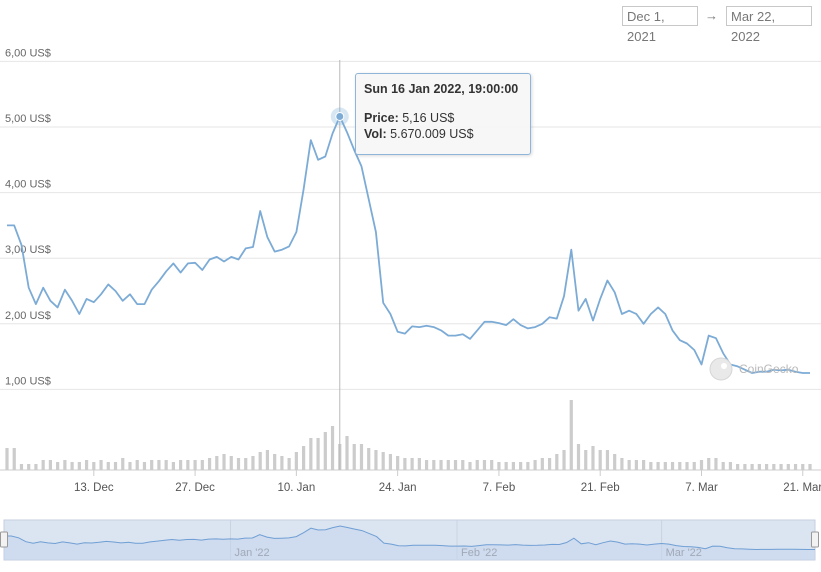 Image resolution: width=821 pixels, height=572 pixels. Describe the element at coordinates (398, 488) in the screenshot. I see `x-tick-label: 24. Jan` at that location.